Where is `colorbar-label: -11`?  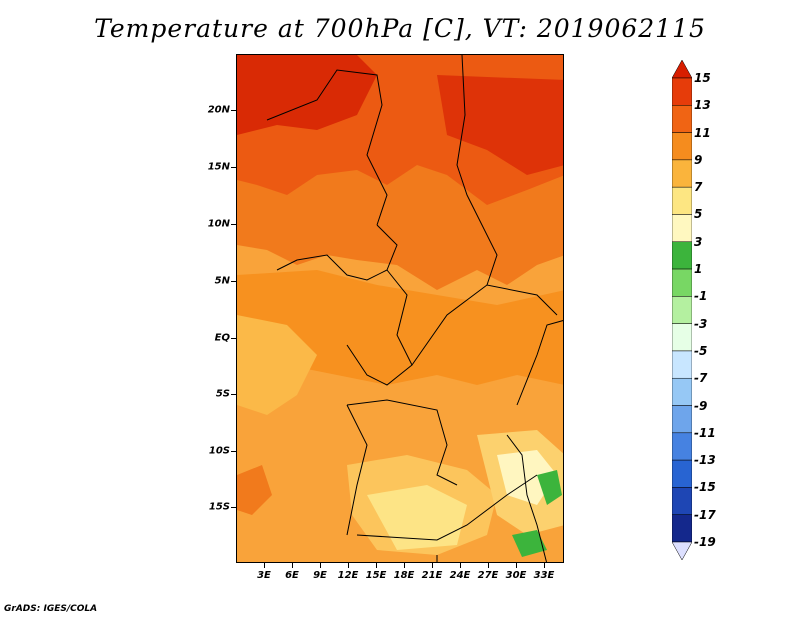
colorbar-label: -11 is located at coordinates (705, 432).